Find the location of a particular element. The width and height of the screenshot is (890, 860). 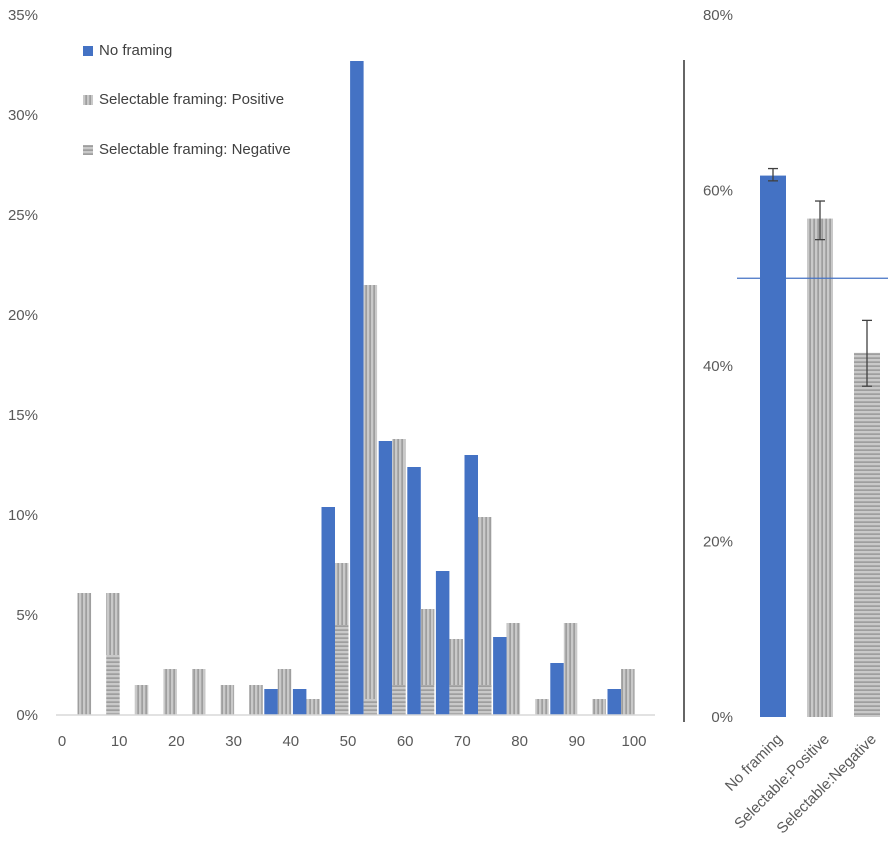

legend-label: Selectable framing: Negative is located at coordinates (195, 149).